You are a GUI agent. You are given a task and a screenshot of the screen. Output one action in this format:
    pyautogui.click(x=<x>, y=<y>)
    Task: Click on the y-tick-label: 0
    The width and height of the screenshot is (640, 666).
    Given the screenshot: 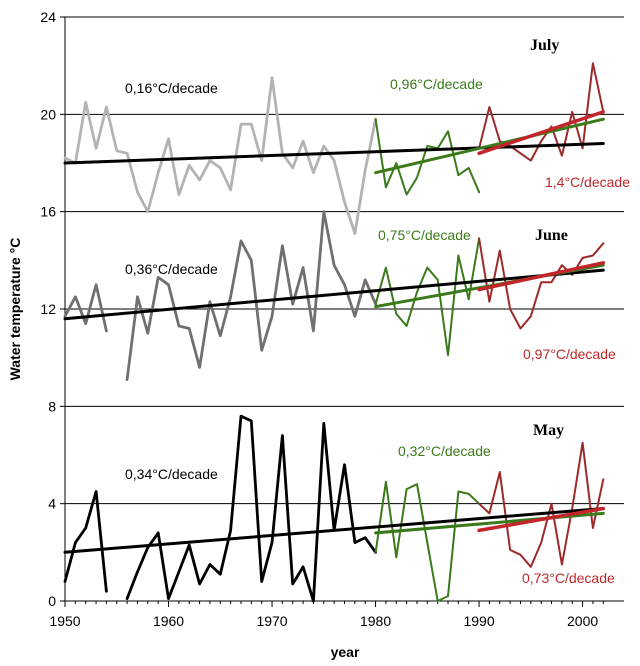 What is the action you would take?
    pyautogui.click(x=52, y=601)
    